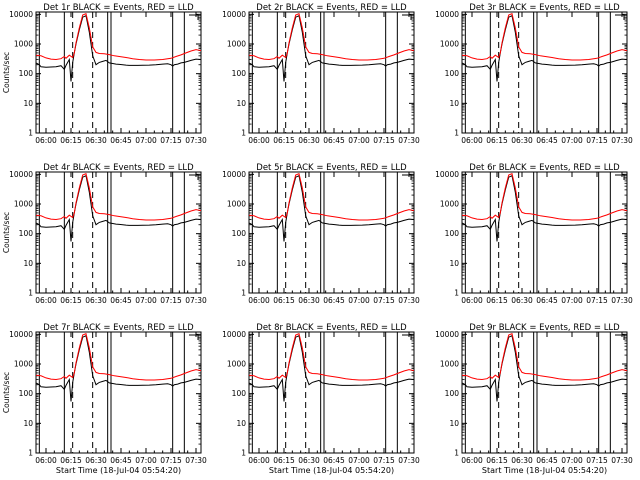  What do you see at coordinates (544, 168) in the screenshot?
I see `chart-title: Det 6r BLACK = Events, RED = LLD` at bounding box center [544, 168].